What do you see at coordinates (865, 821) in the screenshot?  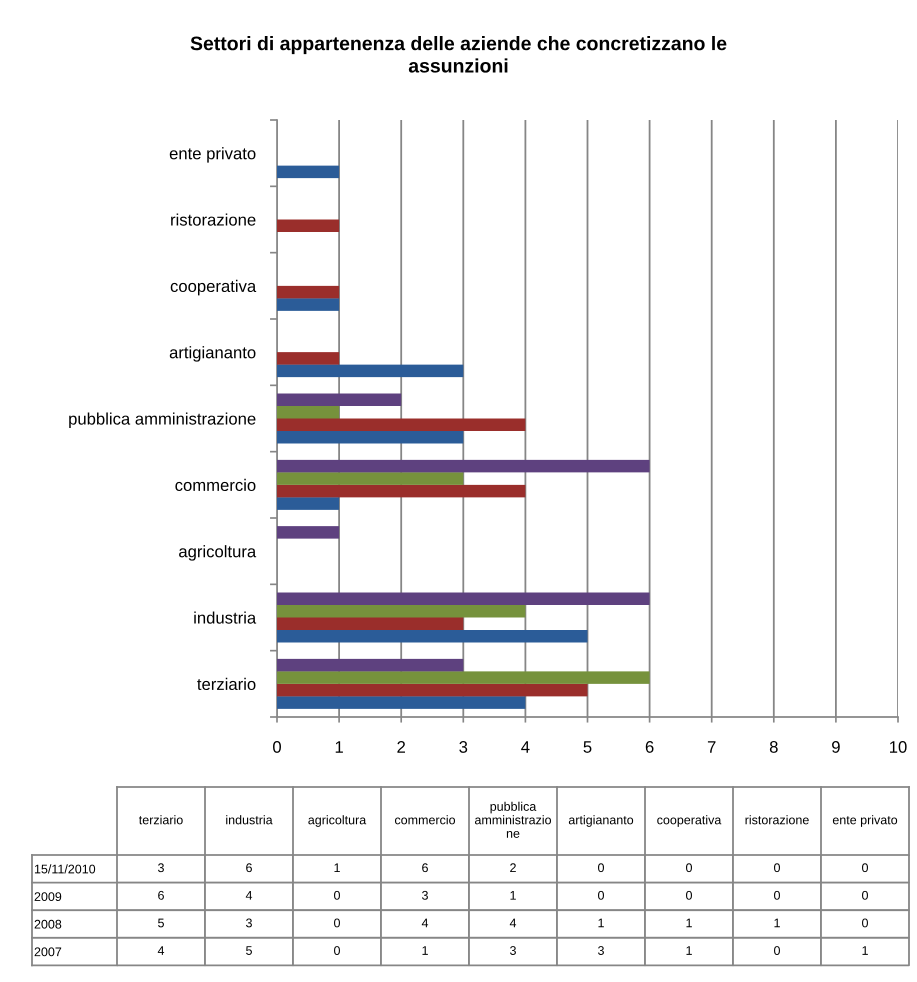 I see `x-tick-label: ente privato` at bounding box center [865, 821].